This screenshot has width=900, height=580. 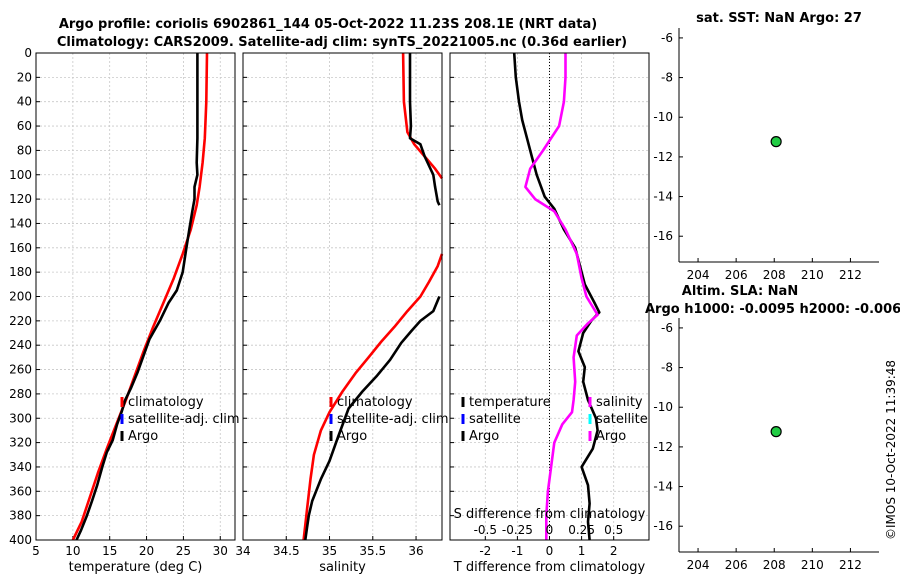 I want to click on sla_map-xtick-label: 204, so click(x=698, y=565).